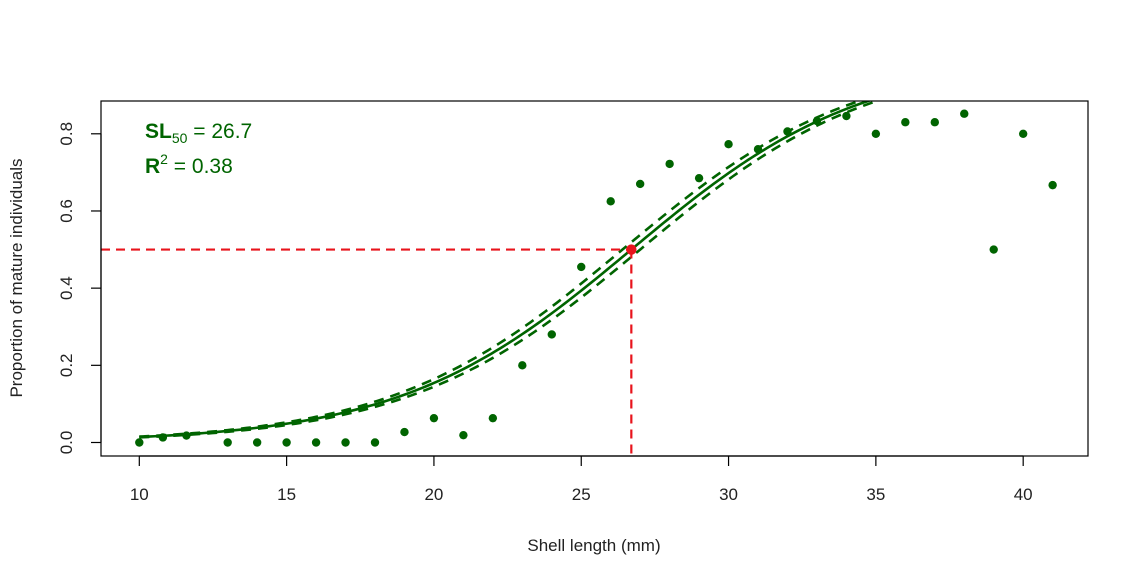  Describe the element at coordinates (200, 166) in the screenshot. I see `r2-value: = 0.38` at that location.